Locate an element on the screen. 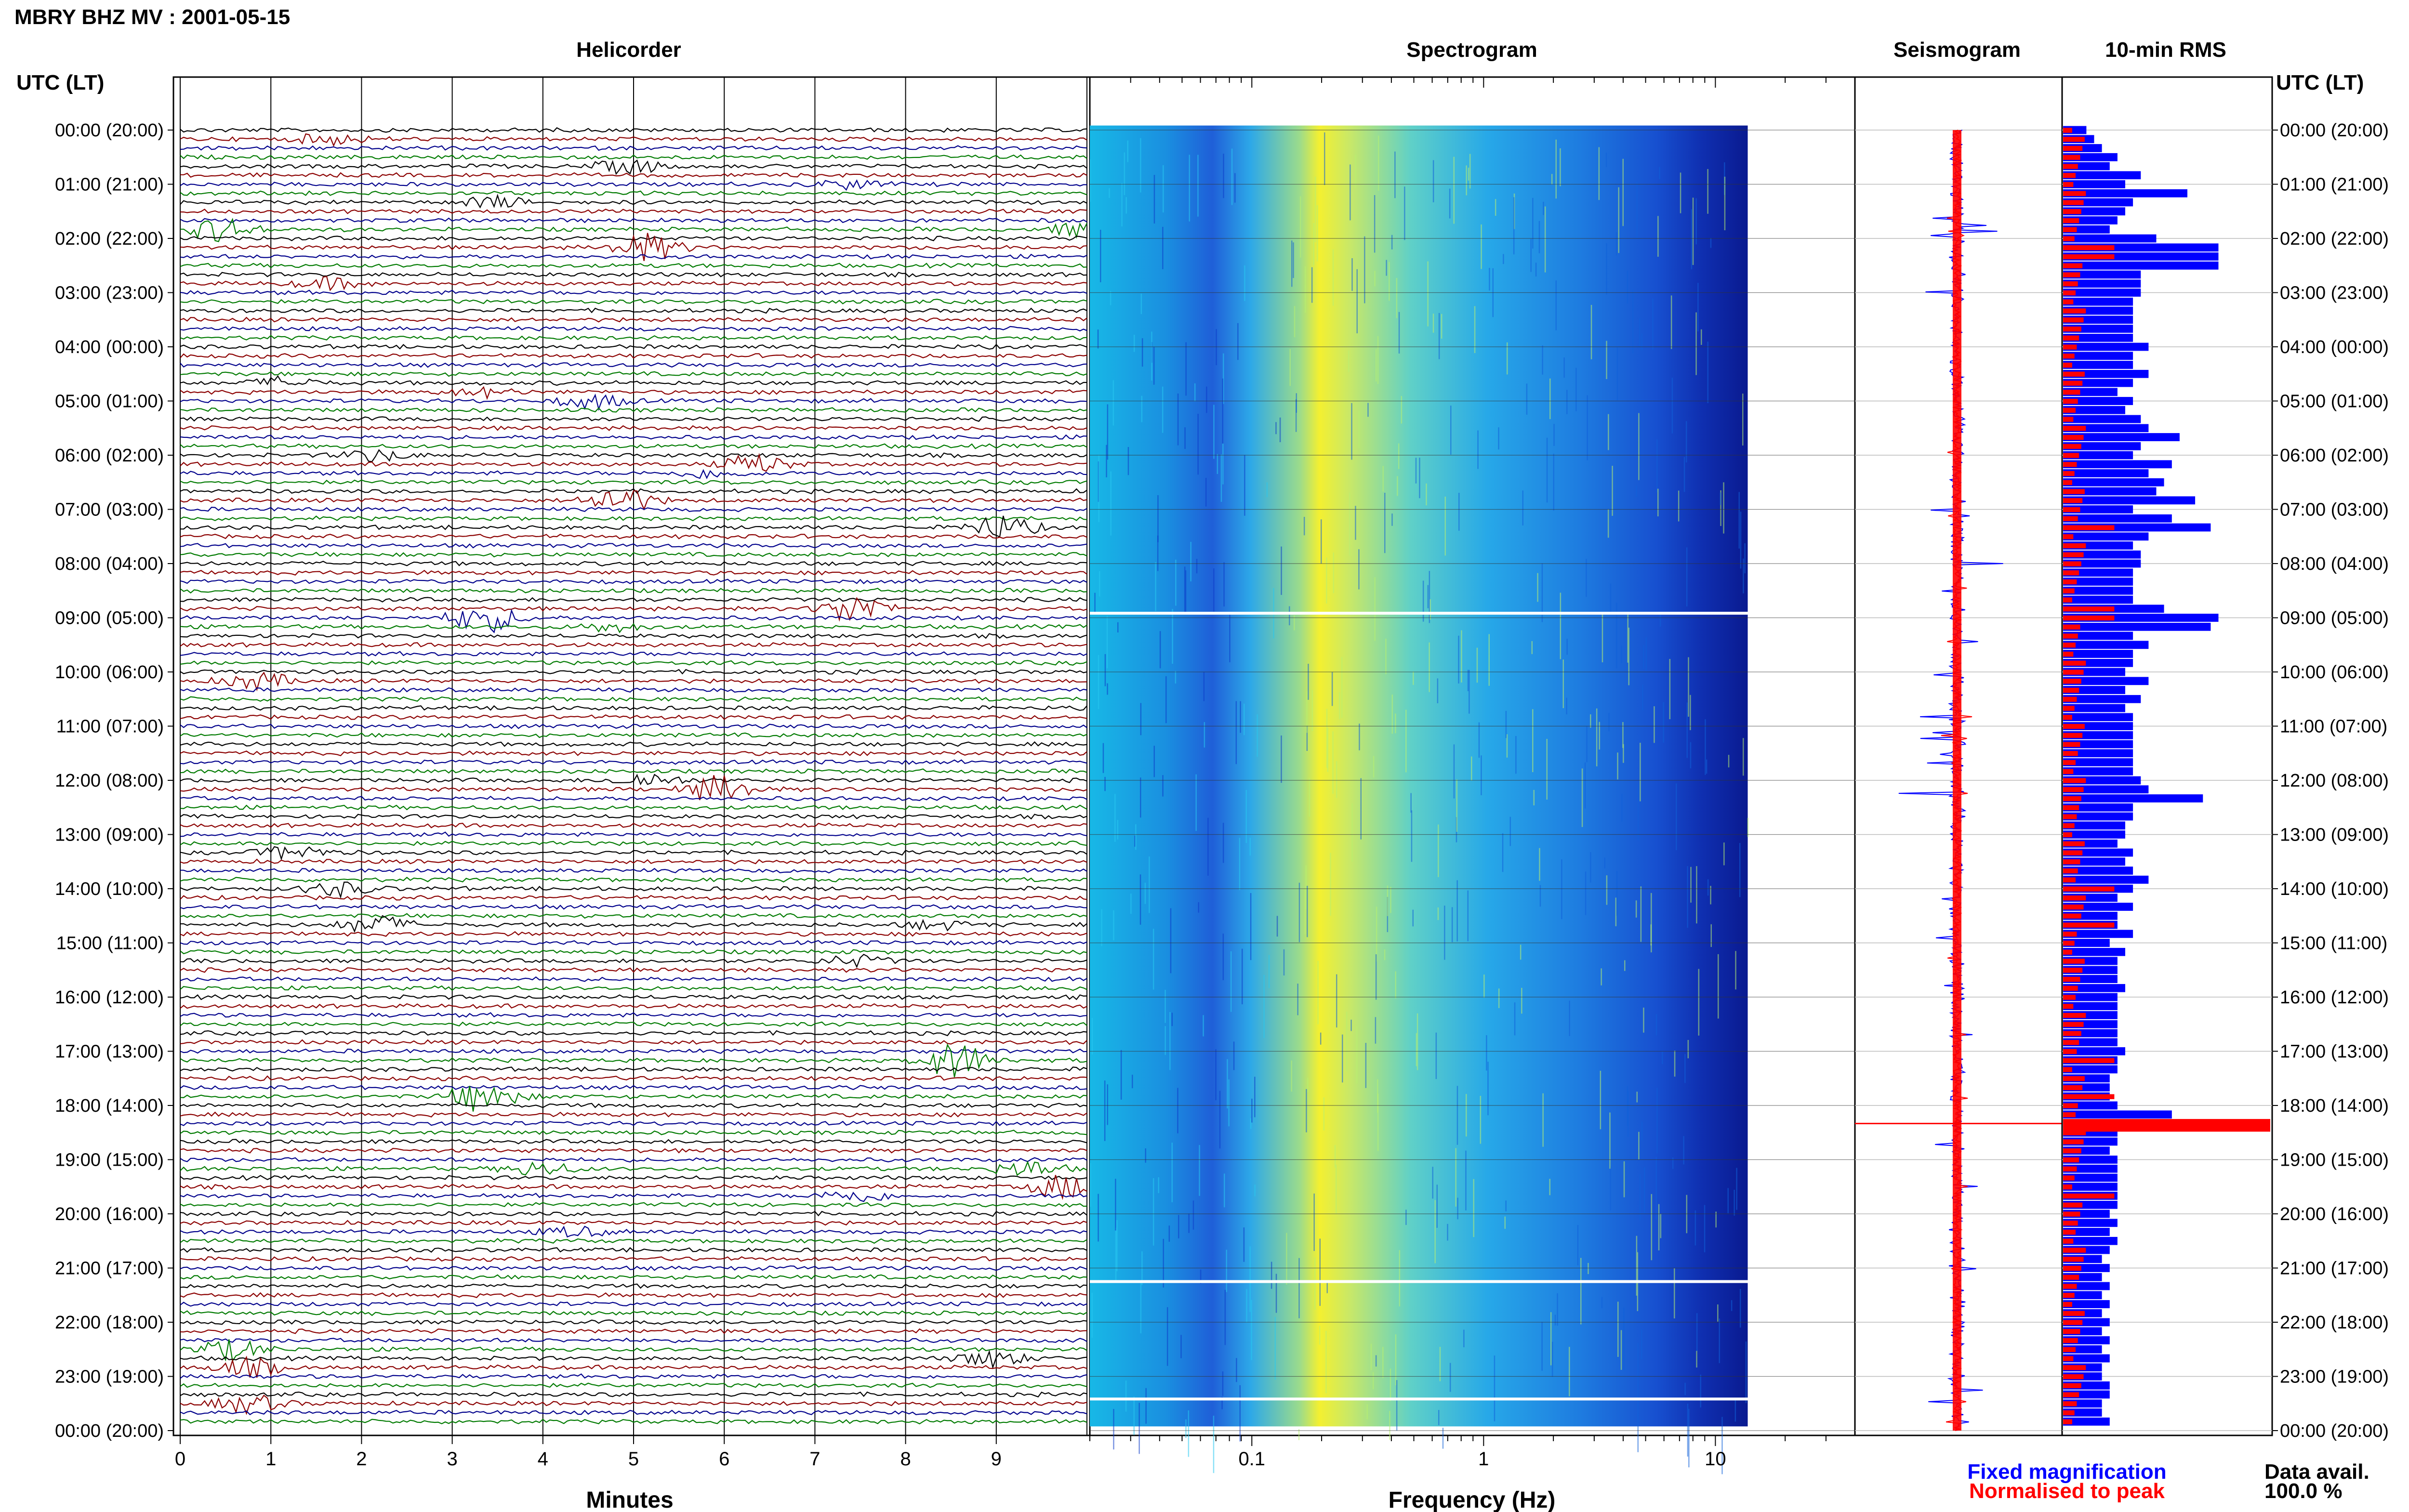 The image size is (2409, 1512). freq-tick-label: 1 is located at coordinates (1483, 1459).